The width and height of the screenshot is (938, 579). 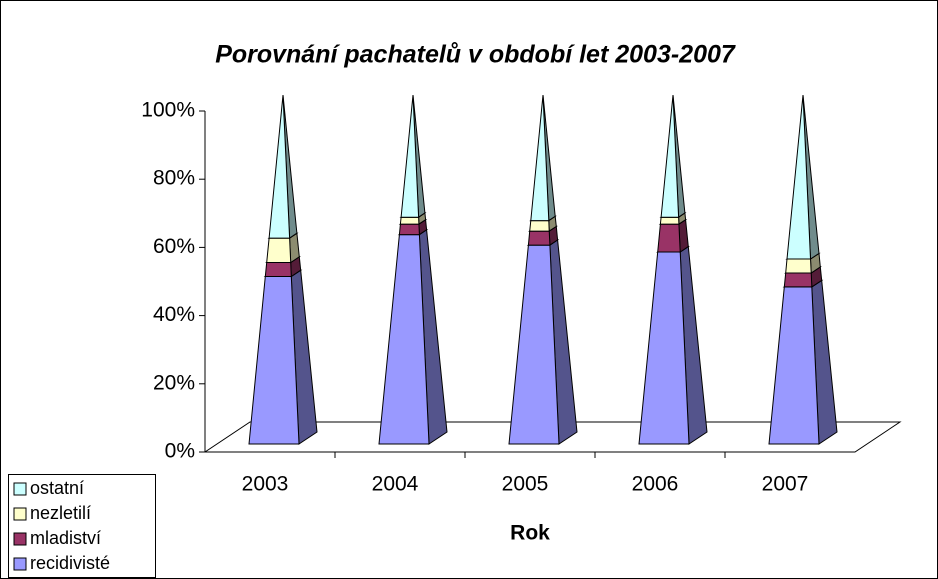 What do you see at coordinates (174, 246) in the screenshot?
I see `y-tick-label: 60%` at bounding box center [174, 246].